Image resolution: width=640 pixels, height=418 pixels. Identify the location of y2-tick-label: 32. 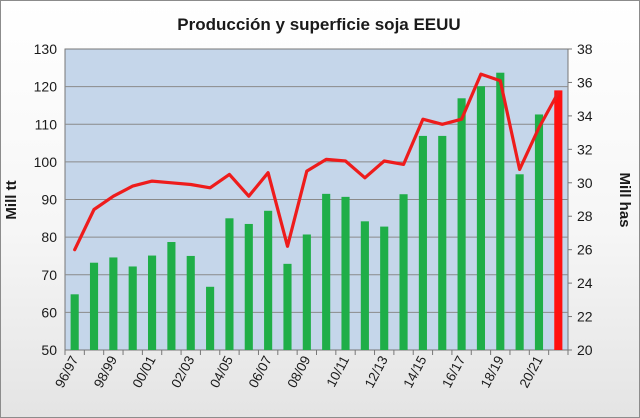
(585, 149).